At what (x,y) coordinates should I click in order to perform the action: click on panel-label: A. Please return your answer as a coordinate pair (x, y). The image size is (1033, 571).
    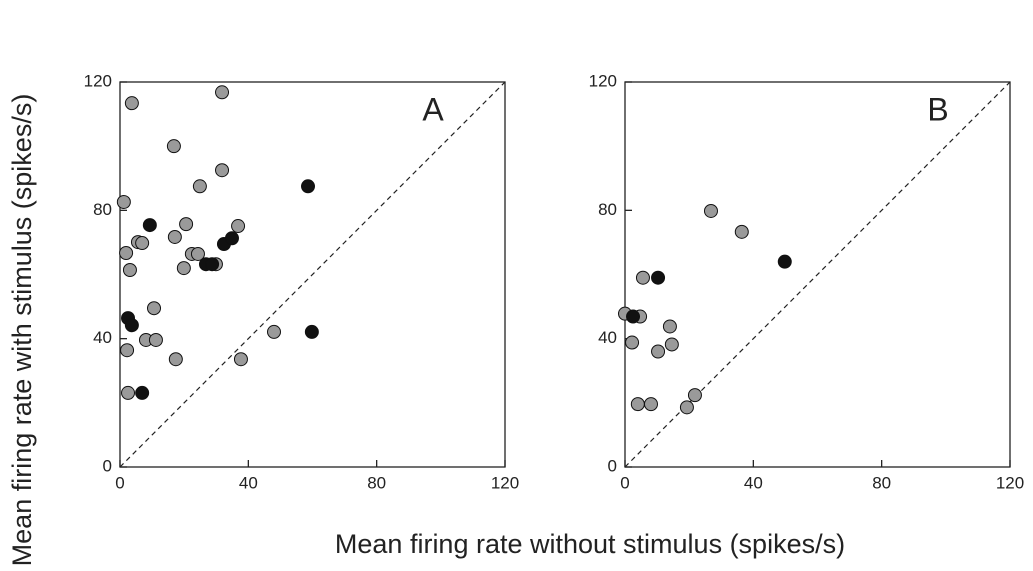
    Looking at the image, I should click on (433, 109).